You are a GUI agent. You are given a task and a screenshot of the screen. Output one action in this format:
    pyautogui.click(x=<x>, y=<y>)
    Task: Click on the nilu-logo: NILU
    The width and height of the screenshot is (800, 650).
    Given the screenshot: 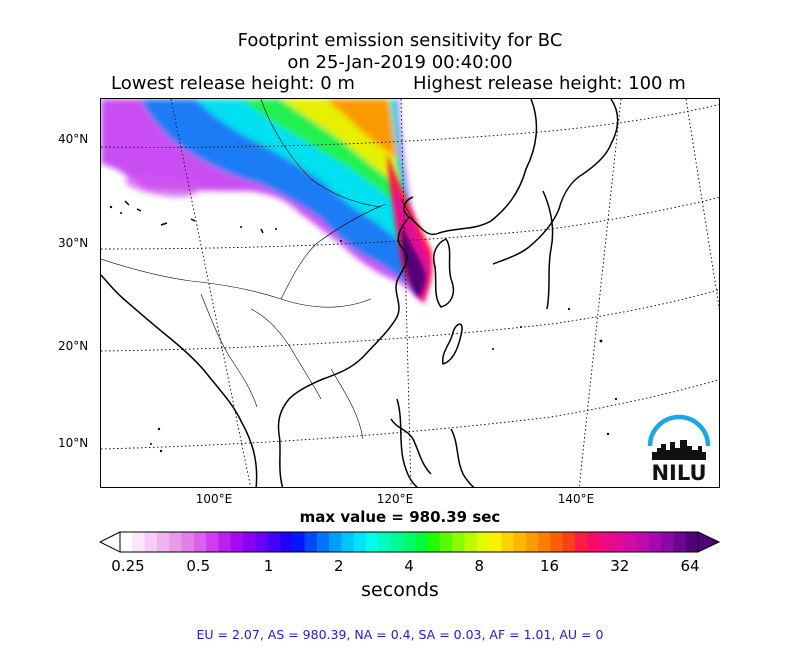 What is the action you would take?
    pyautogui.click(x=679, y=449)
    